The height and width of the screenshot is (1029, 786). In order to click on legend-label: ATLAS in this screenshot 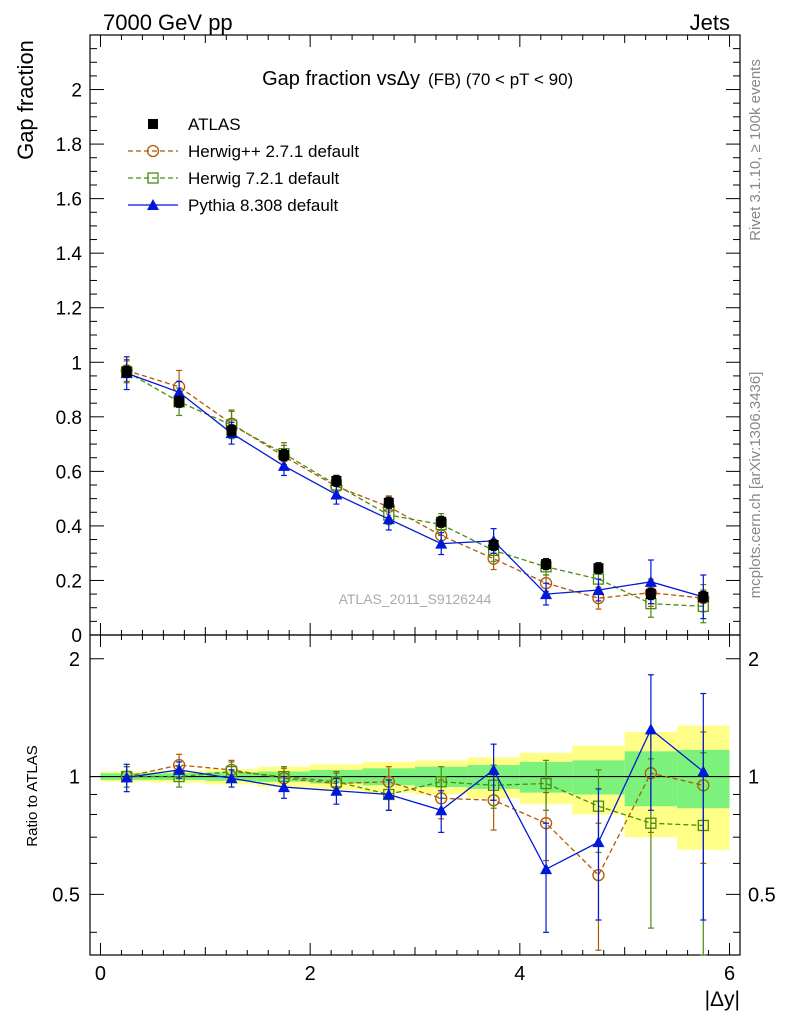, I will do `click(214, 124)`.